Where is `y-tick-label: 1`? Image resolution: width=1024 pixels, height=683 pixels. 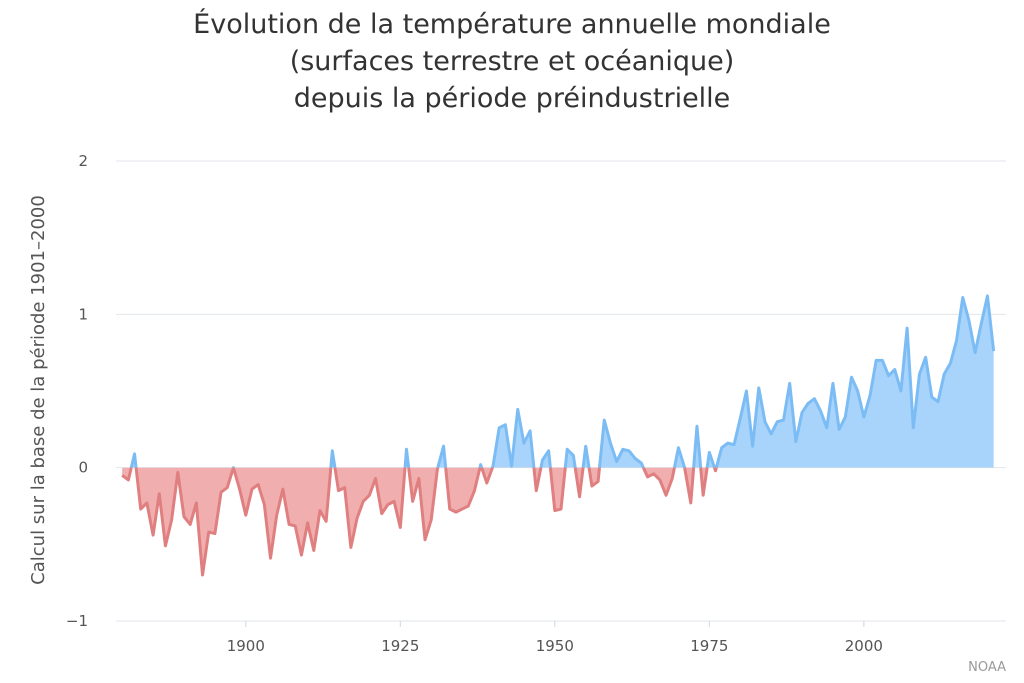
y-tick-label: 1 is located at coordinates (83, 314).